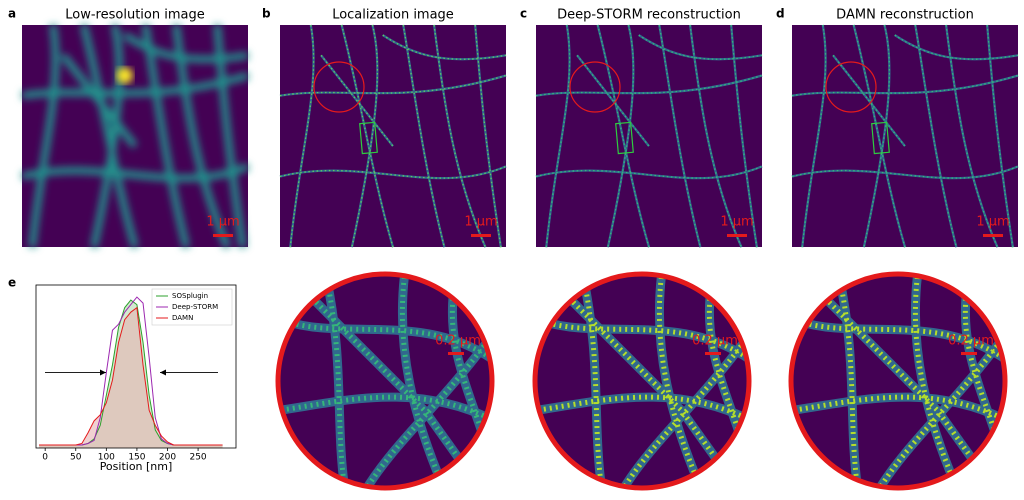  I want to click on panel-title: DAMN reconstruction, so click(905, 15).